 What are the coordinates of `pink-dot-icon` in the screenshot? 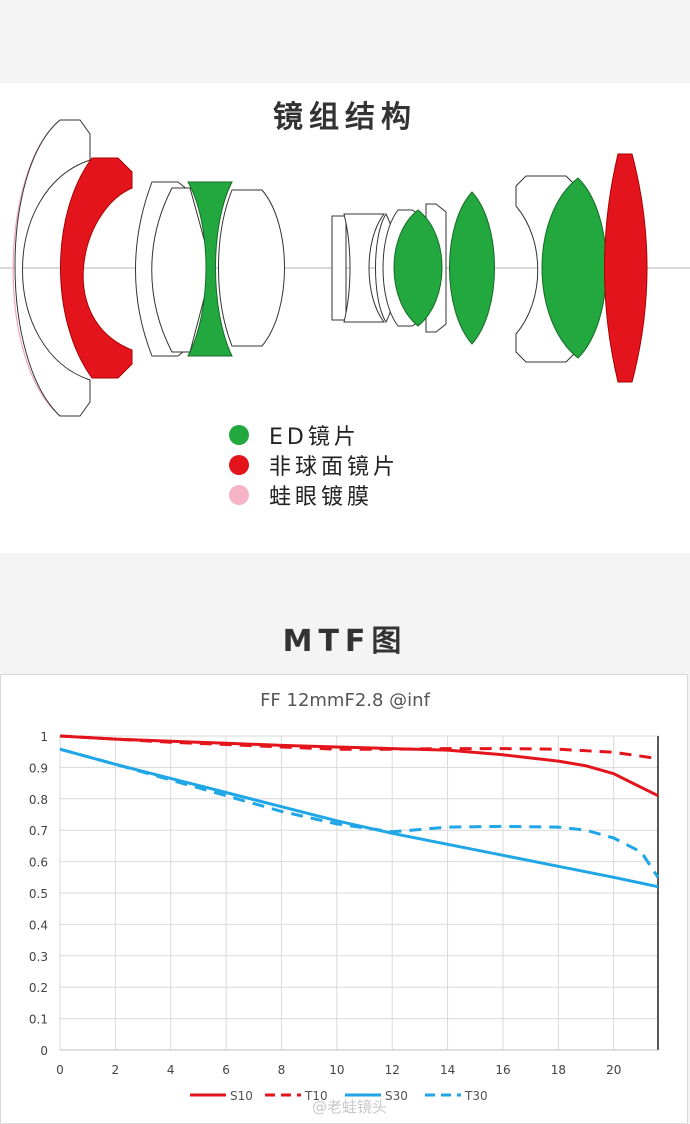 It's located at (239, 495).